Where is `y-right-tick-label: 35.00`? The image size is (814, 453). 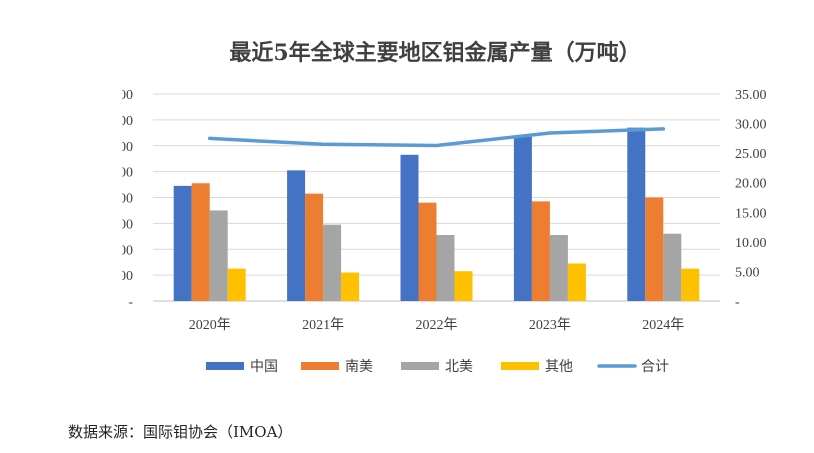
y-right-tick-label: 35.00 is located at coordinates (751, 95).